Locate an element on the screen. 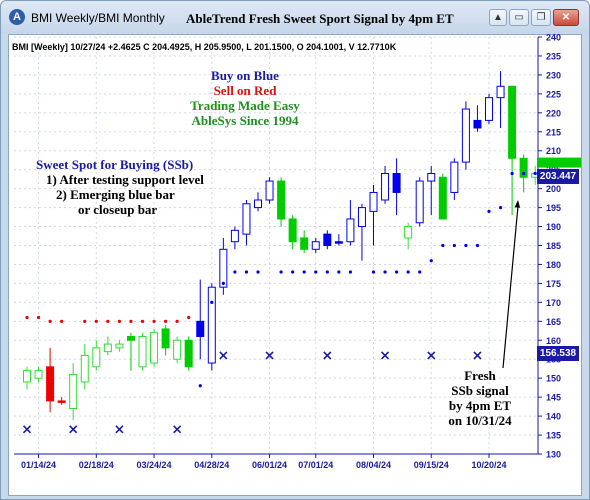 The width and height of the screenshot is (590, 500). y-tick-label: 225 is located at coordinates (553, 94).